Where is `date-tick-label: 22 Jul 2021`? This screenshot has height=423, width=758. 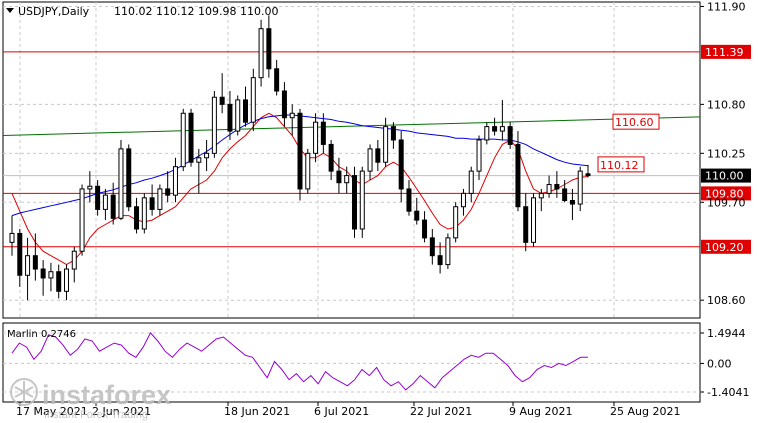 date-tick-label: 22 Jul 2021 is located at coordinates (441, 411).